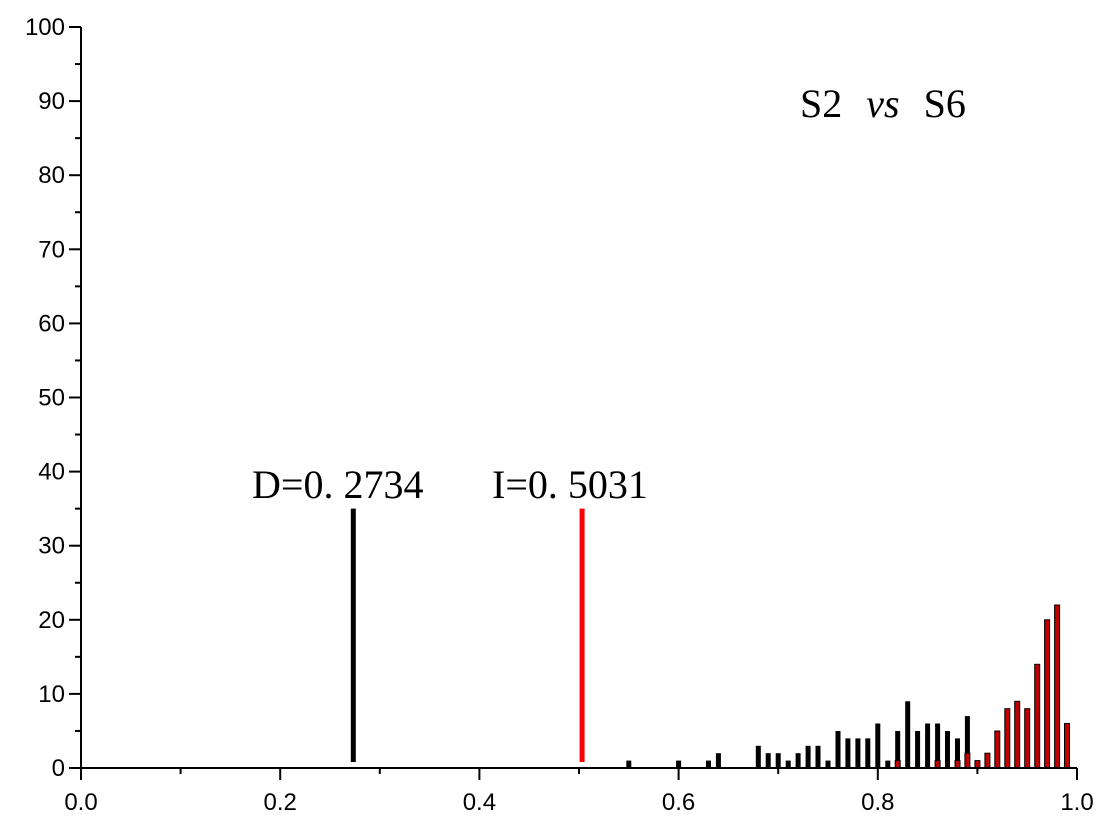  What do you see at coordinates (897, 764) in the screenshot?
I see `bar-series-2-x-0.82` at bounding box center [897, 764].